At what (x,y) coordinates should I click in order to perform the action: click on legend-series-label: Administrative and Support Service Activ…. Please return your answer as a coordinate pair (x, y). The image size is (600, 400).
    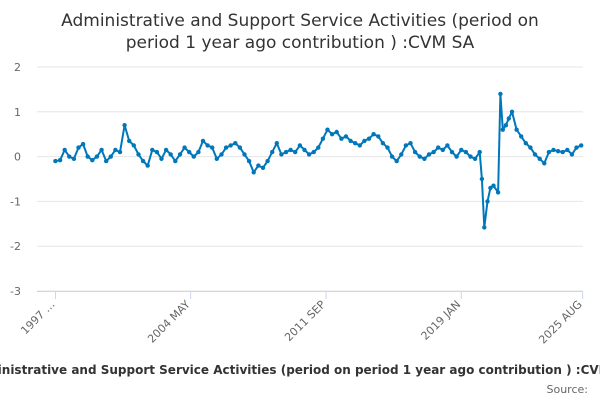
    Looking at the image, I should click on (300, 370).